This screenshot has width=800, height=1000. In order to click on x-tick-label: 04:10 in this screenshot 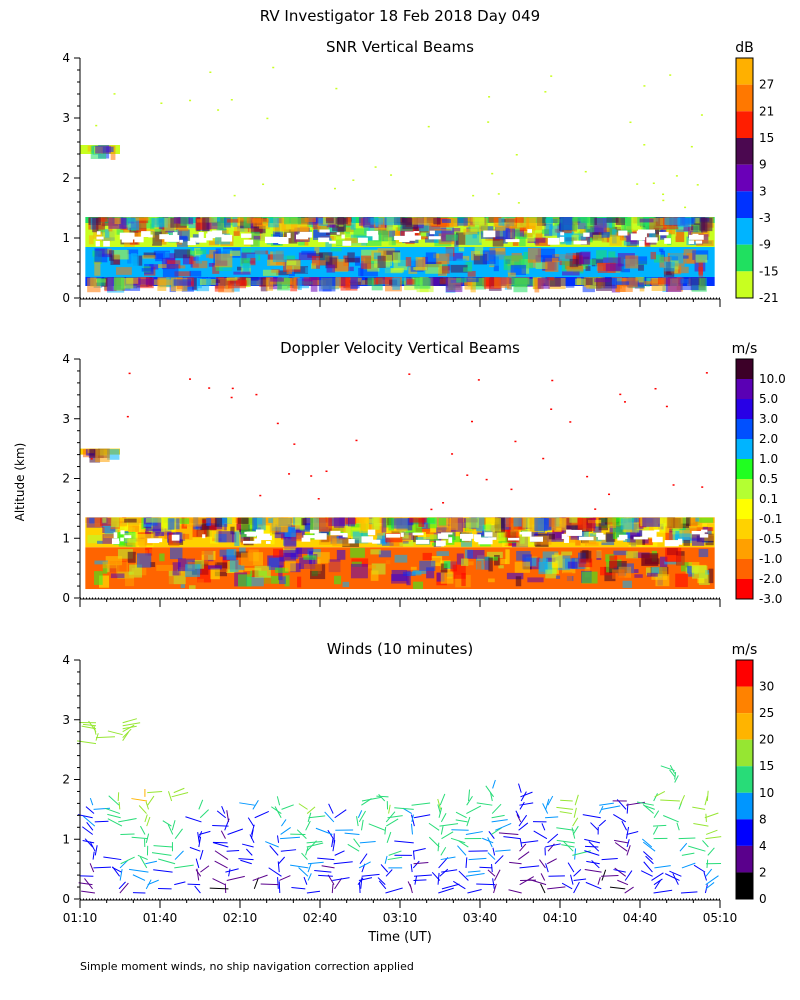, I will do `click(560, 918)`.